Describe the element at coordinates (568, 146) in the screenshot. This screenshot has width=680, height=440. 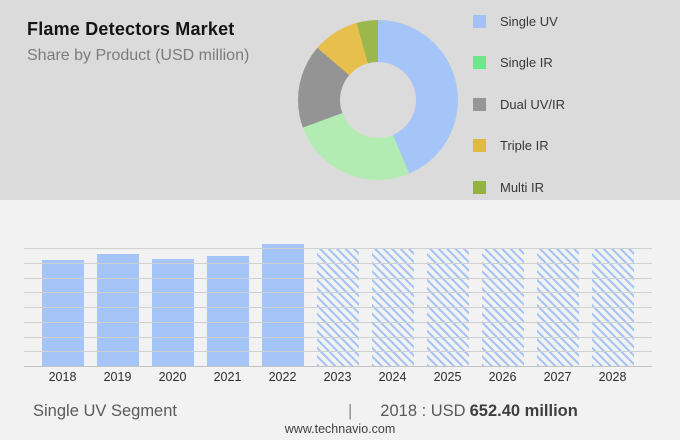
I see `legend-item-triple-ir: Triple IR` at that location.